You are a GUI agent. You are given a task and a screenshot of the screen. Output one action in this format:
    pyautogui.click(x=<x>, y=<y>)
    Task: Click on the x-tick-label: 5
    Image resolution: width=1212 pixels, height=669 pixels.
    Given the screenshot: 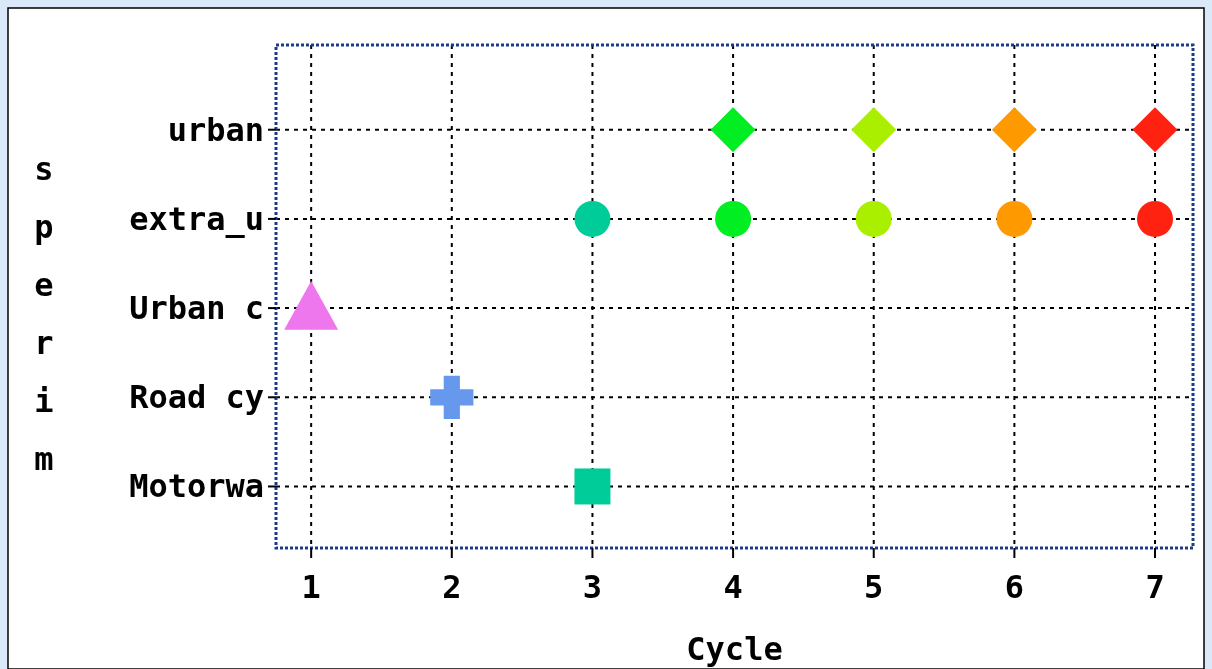 What is the action you would take?
    pyautogui.click(x=874, y=587)
    